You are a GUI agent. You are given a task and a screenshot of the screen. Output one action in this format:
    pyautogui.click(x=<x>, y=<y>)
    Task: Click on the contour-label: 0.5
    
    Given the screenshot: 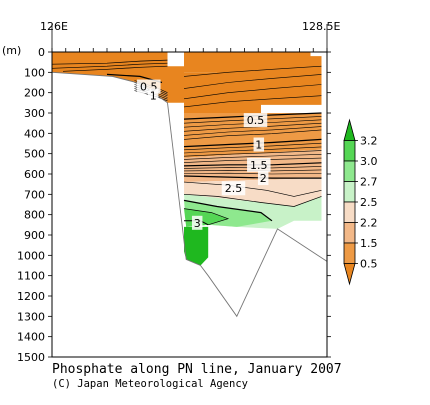 What is the action you would take?
    pyautogui.click(x=256, y=120)
    